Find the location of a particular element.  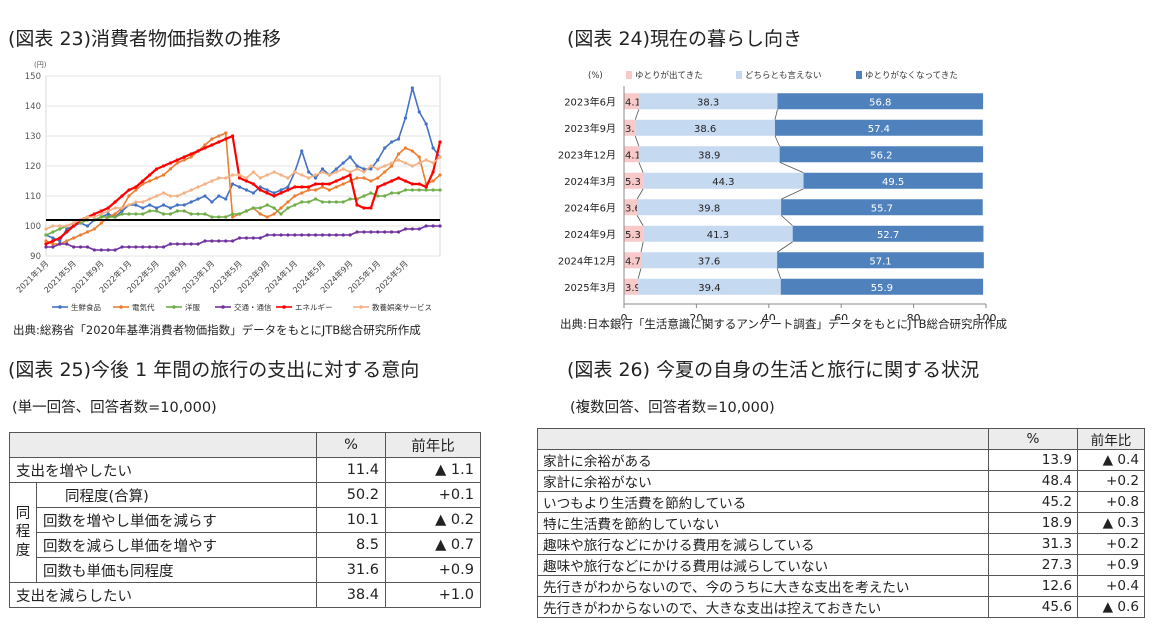

cpi-grid is located at coordinates (243, 166).